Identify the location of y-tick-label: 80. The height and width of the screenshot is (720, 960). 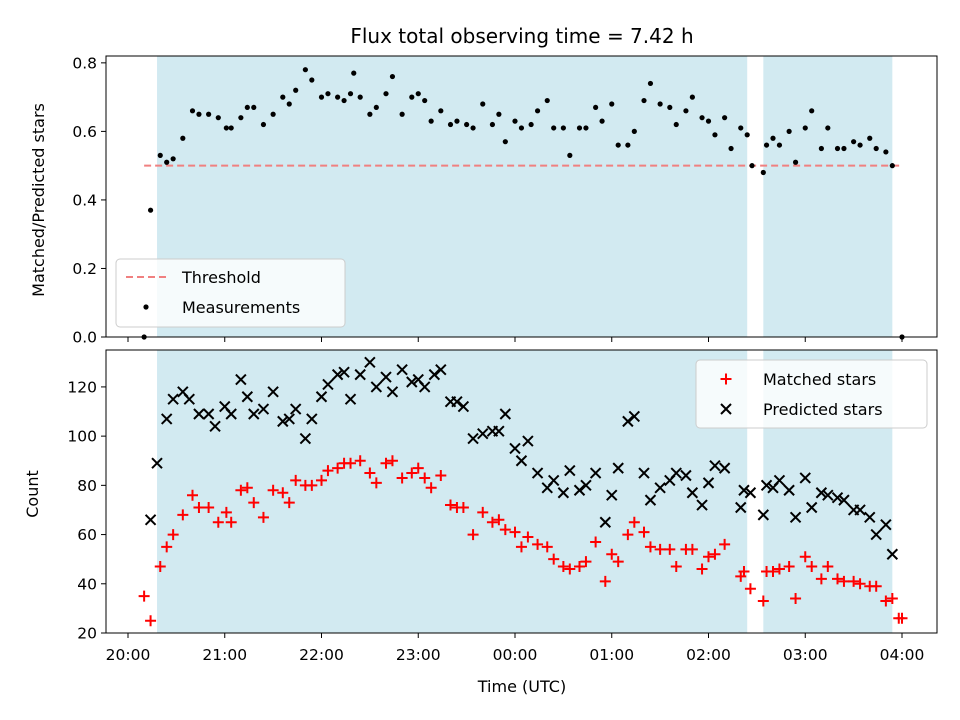
(87, 486).